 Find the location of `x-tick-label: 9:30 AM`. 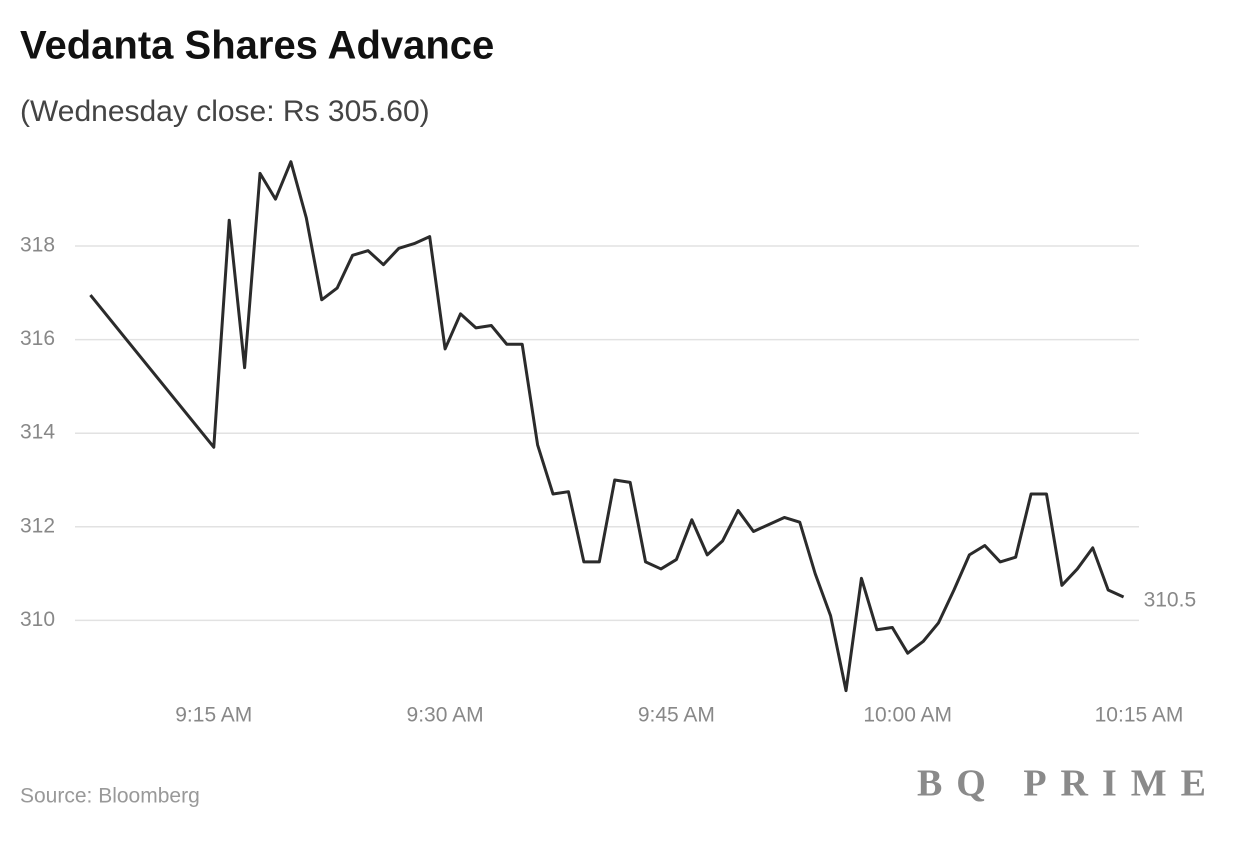

x-tick-label: 9:30 AM is located at coordinates (445, 715).